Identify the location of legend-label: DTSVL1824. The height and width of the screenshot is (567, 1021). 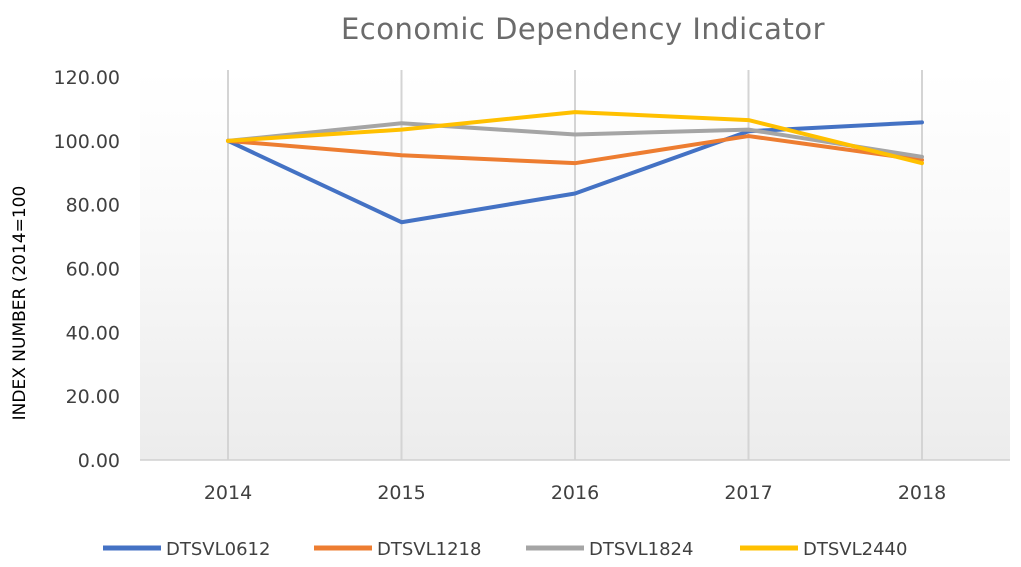
(641, 549).